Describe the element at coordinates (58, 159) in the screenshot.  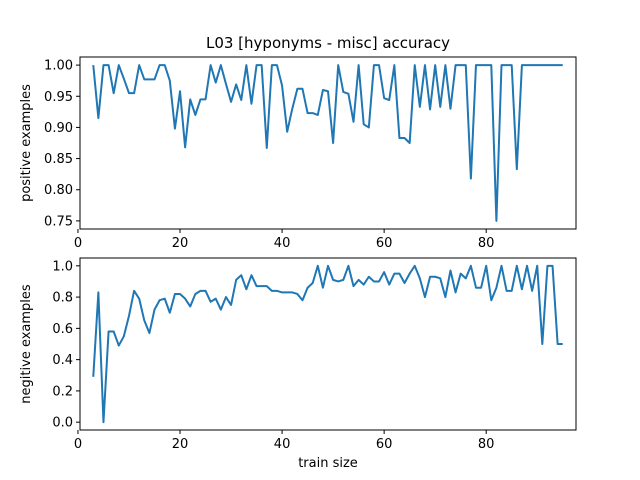
I see `positive-y-tick-label: 0.85` at that location.